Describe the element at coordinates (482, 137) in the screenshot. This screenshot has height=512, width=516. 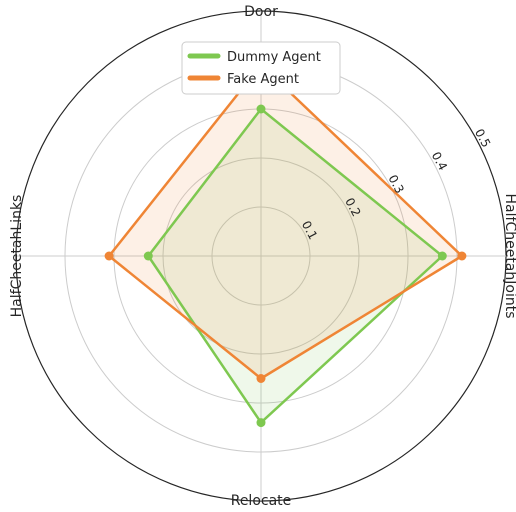
I see `tick-label: 0.5` at that location.